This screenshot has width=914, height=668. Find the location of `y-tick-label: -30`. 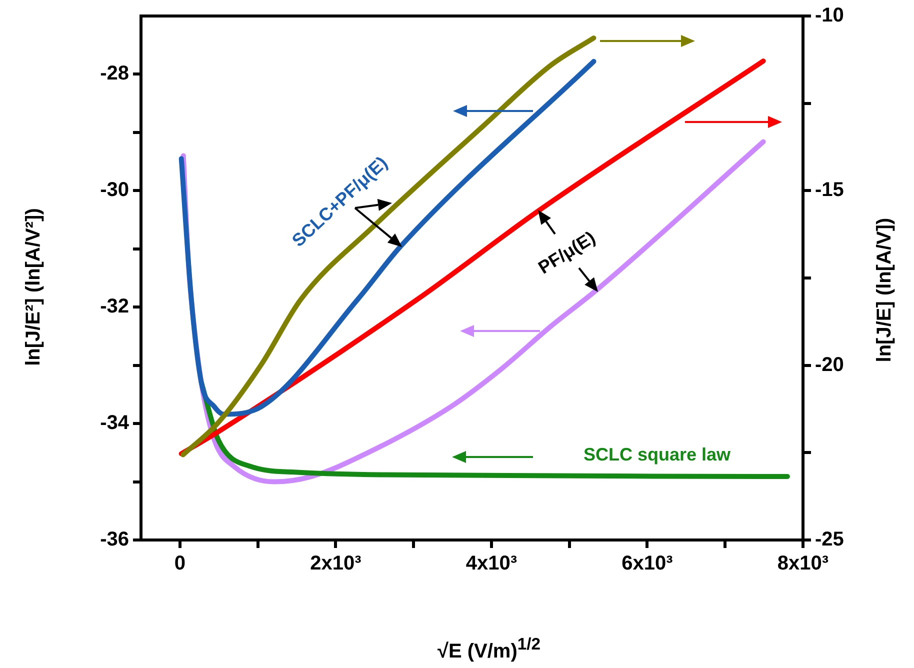

y-tick-label: -30 is located at coordinates (114, 190).